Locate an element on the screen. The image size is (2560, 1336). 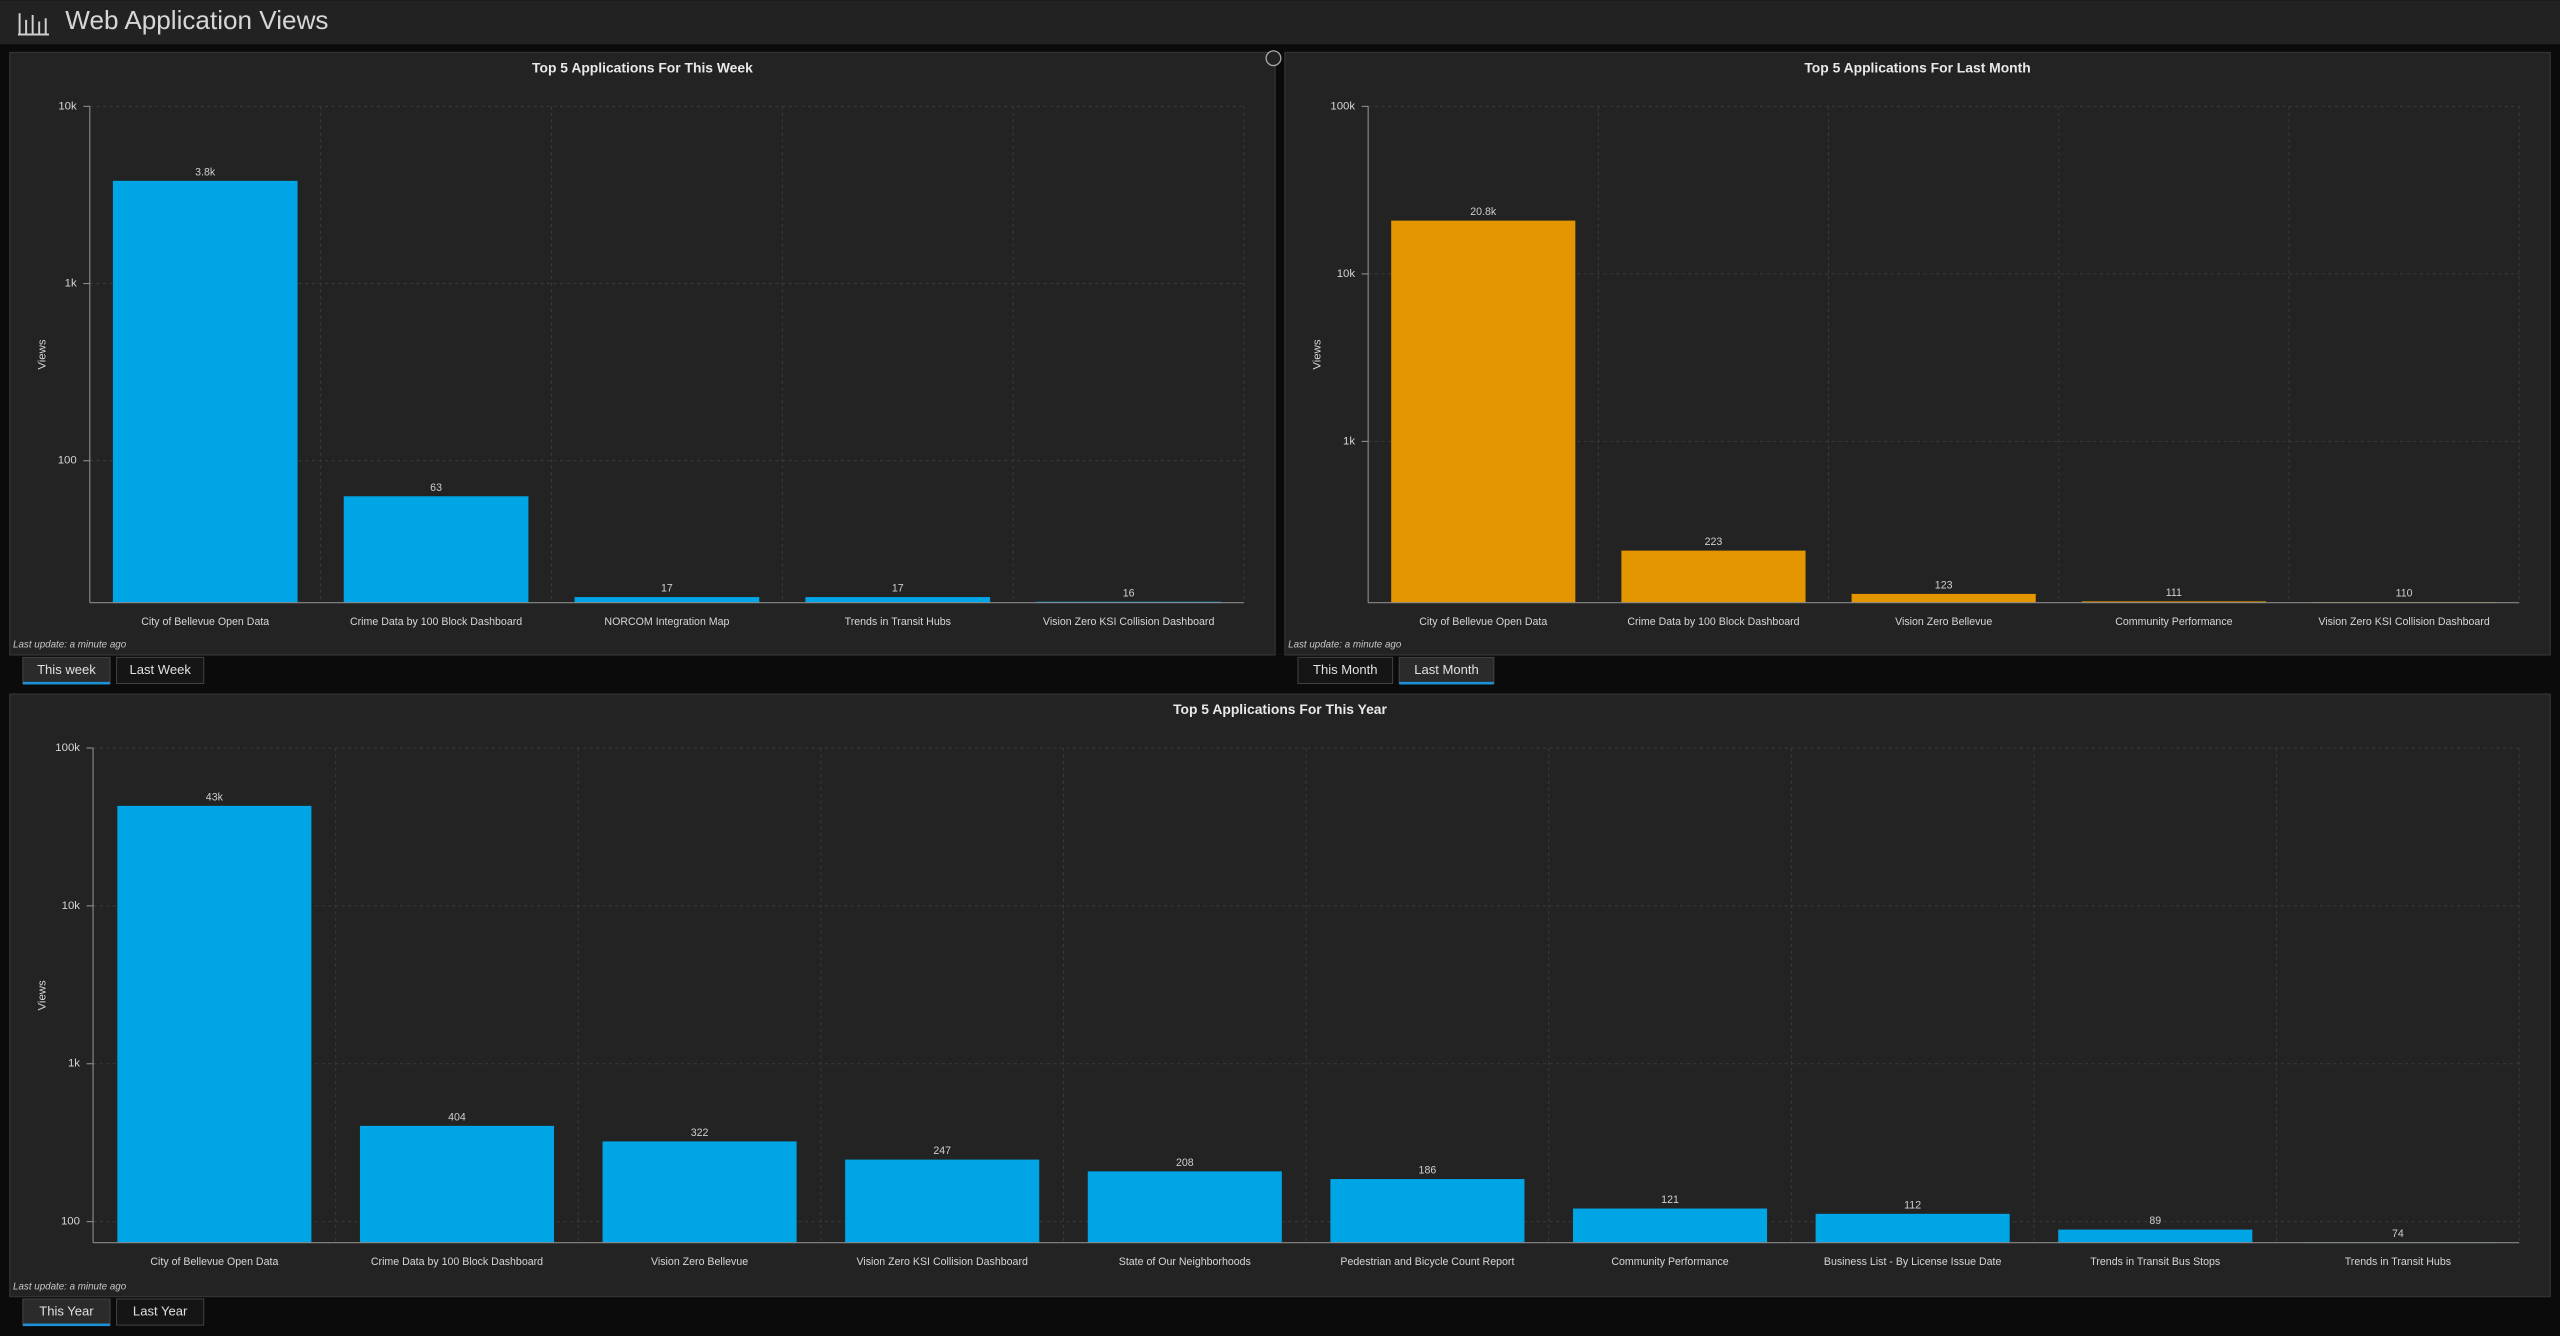
tab-label: This Month is located at coordinates (1345, 669).